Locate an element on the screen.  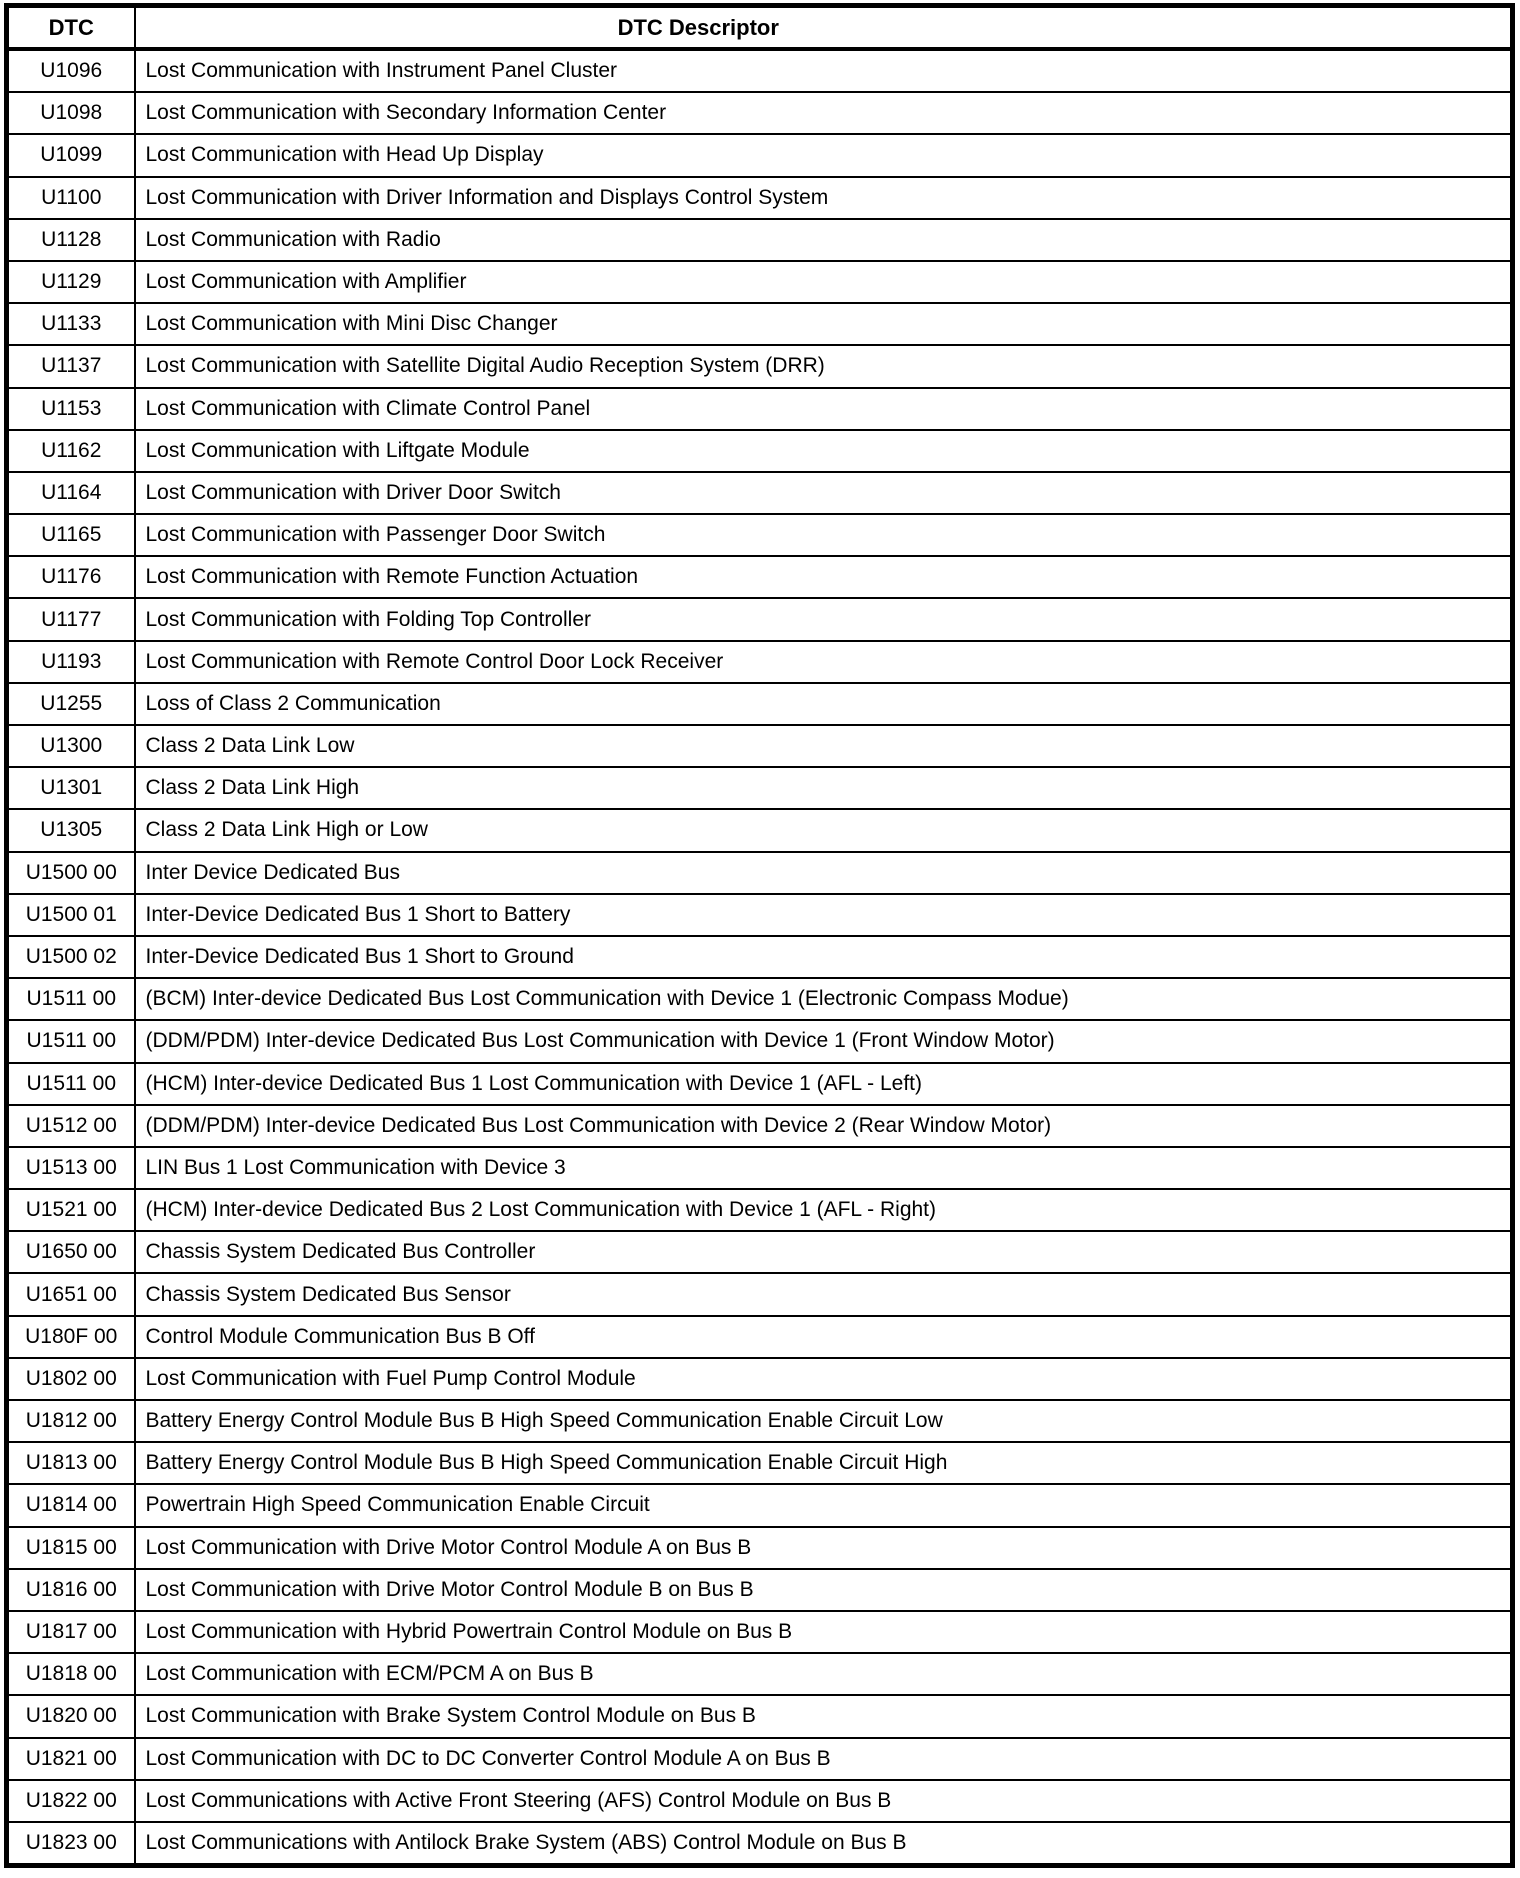
dtc-descriptor-cell: Class 2 Data Link High or Low is located at coordinates (823, 830).